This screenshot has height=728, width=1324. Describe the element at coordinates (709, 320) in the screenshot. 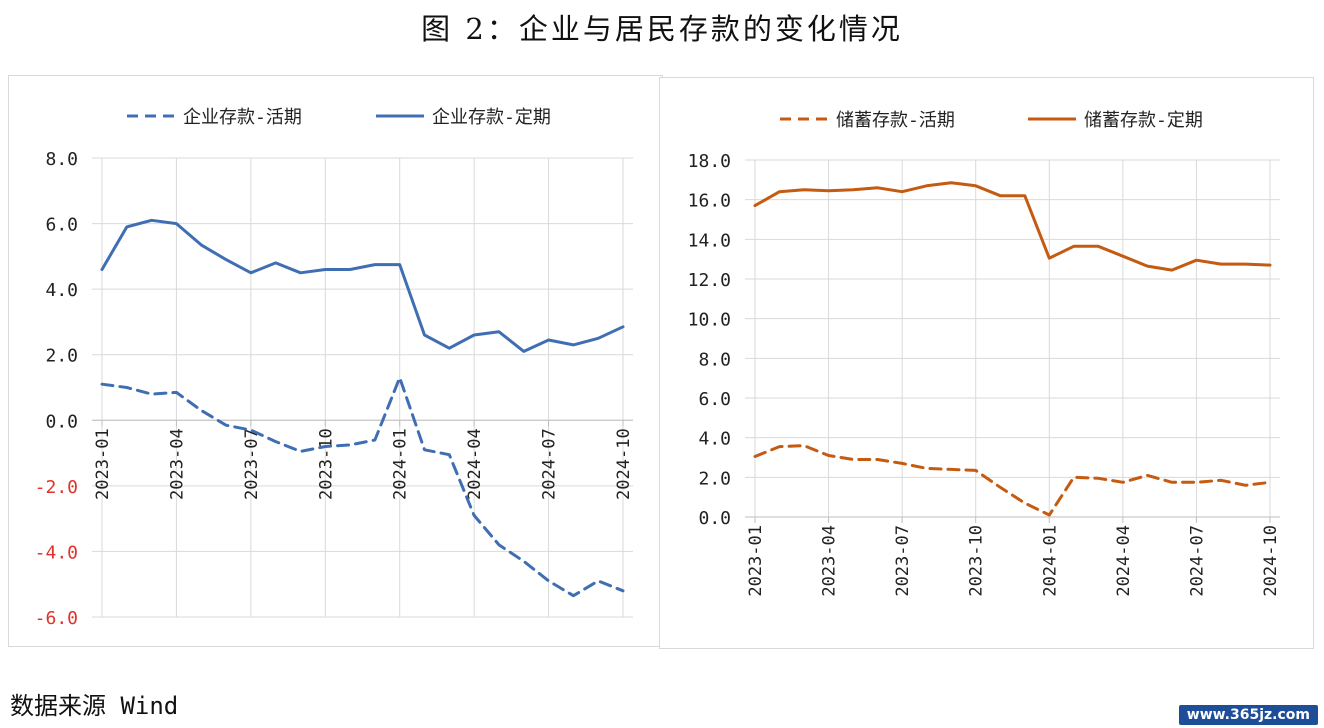

I see `y-tick-label: 10.0` at that location.